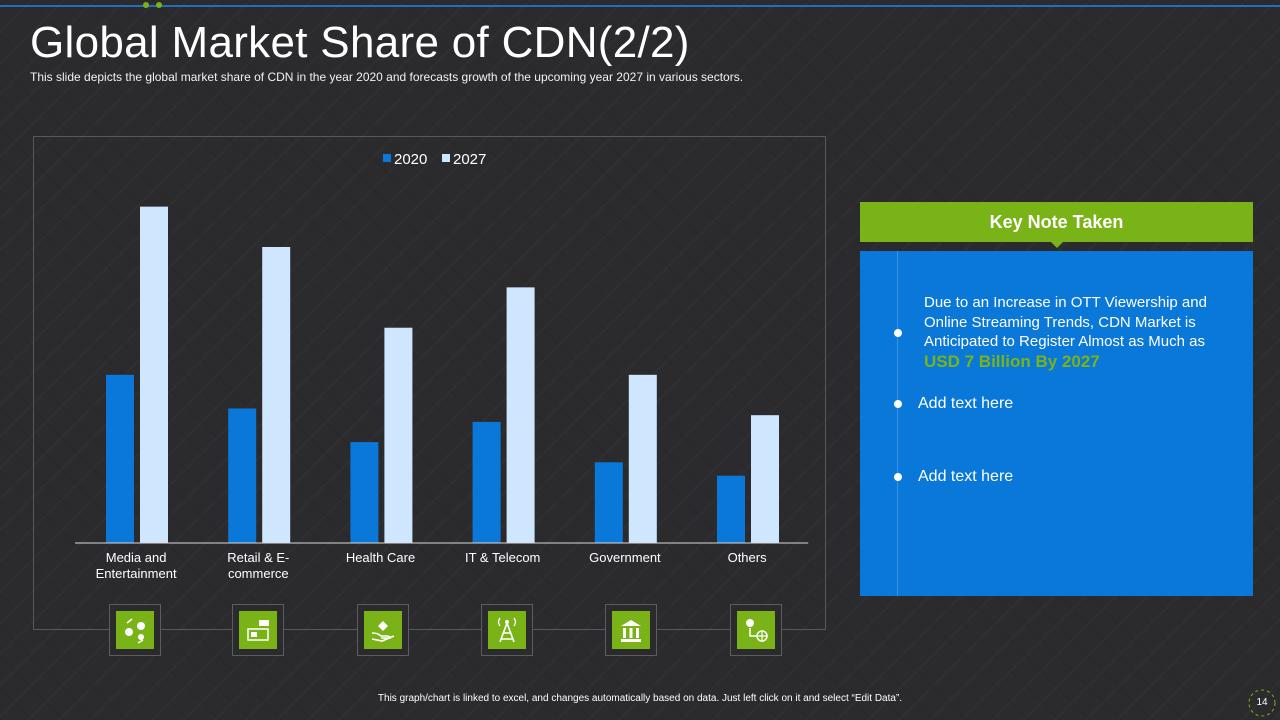 The height and width of the screenshot is (720, 1280). Describe the element at coordinates (1057, 245) in the screenshot. I see `key-note-pointer` at that location.